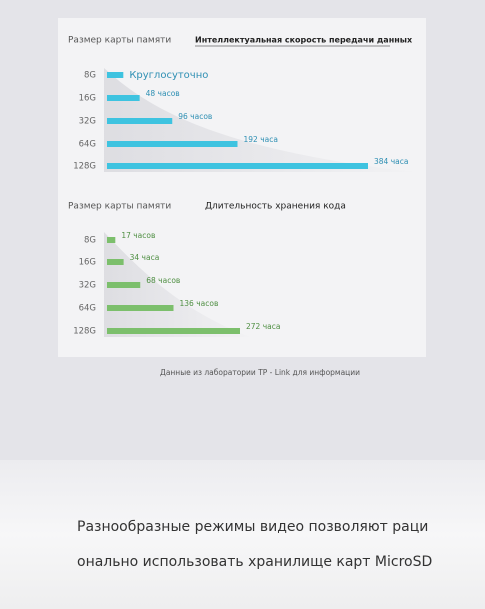 The image size is (485, 609). Describe the element at coordinates (275, 207) in the screenshot. I see `chart-title: Длительность хранения кода` at that location.